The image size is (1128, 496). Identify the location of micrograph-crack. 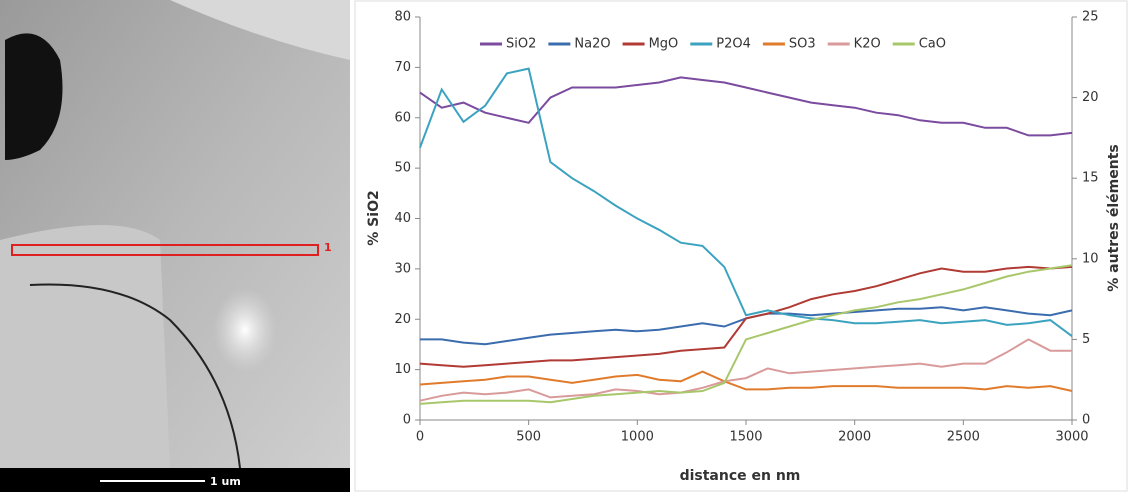
(135, 376).